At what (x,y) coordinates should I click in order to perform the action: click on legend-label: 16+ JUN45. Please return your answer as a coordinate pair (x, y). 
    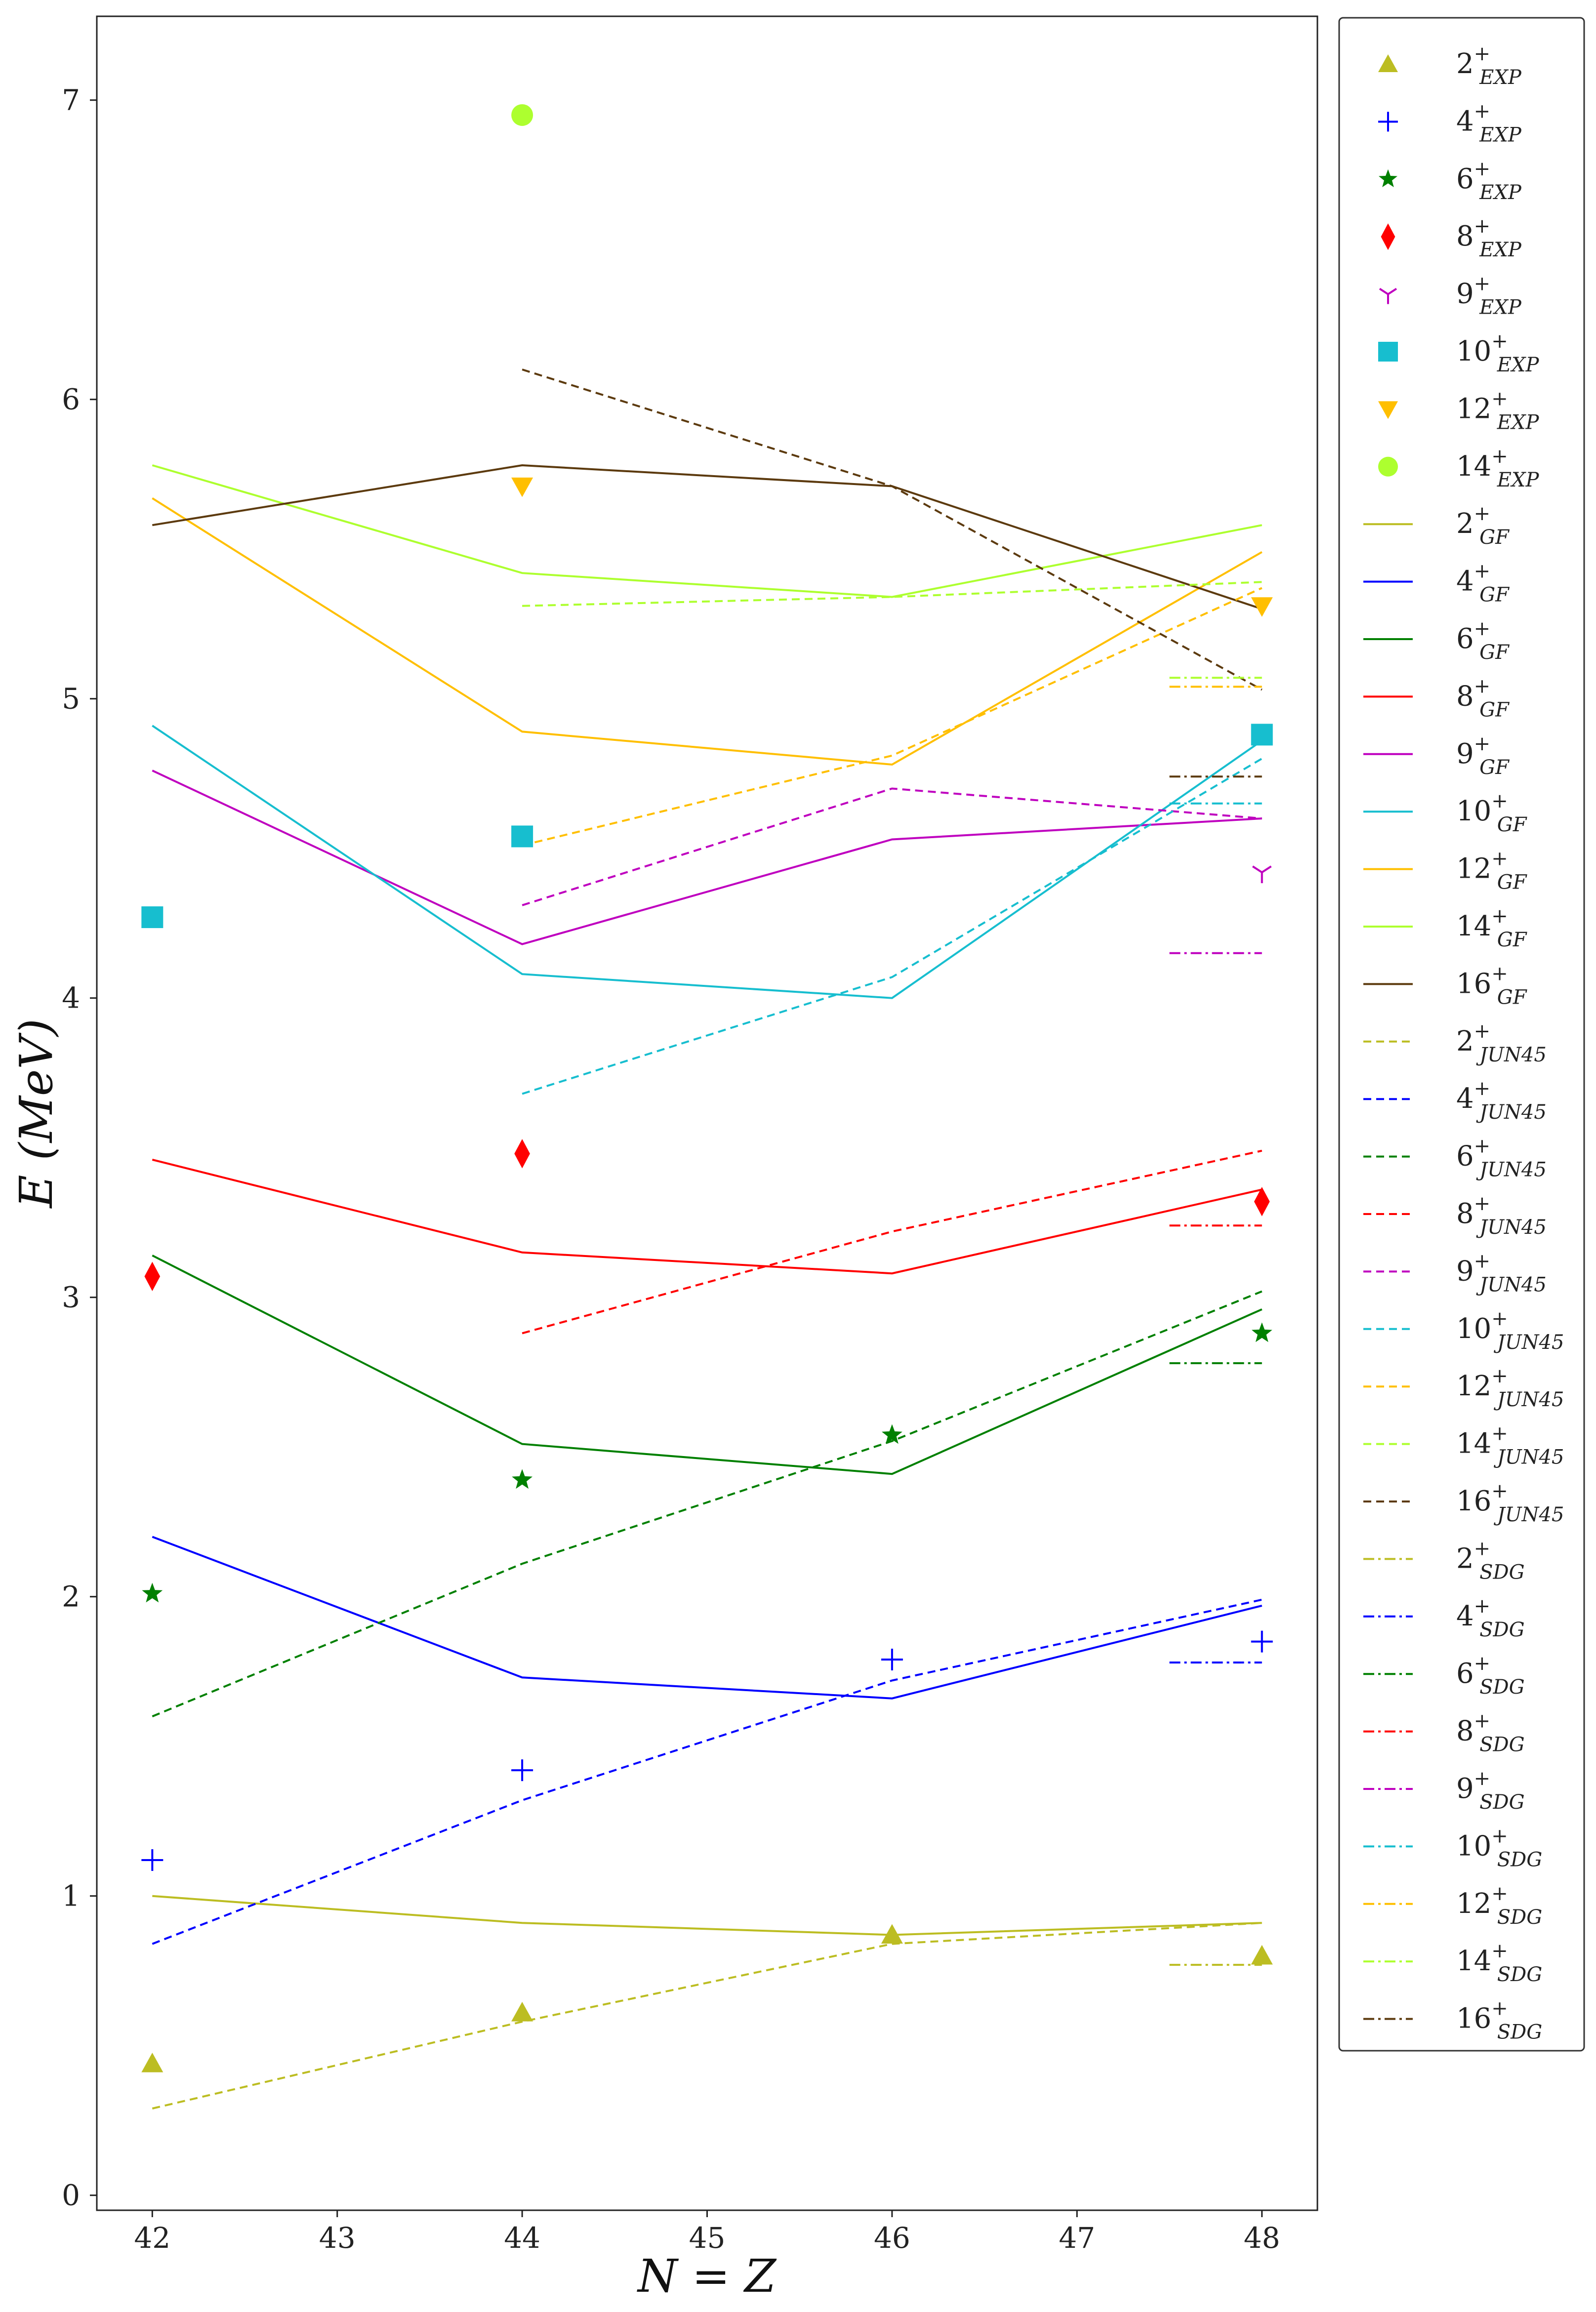
    Looking at the image, I should click on (1510, 1503).